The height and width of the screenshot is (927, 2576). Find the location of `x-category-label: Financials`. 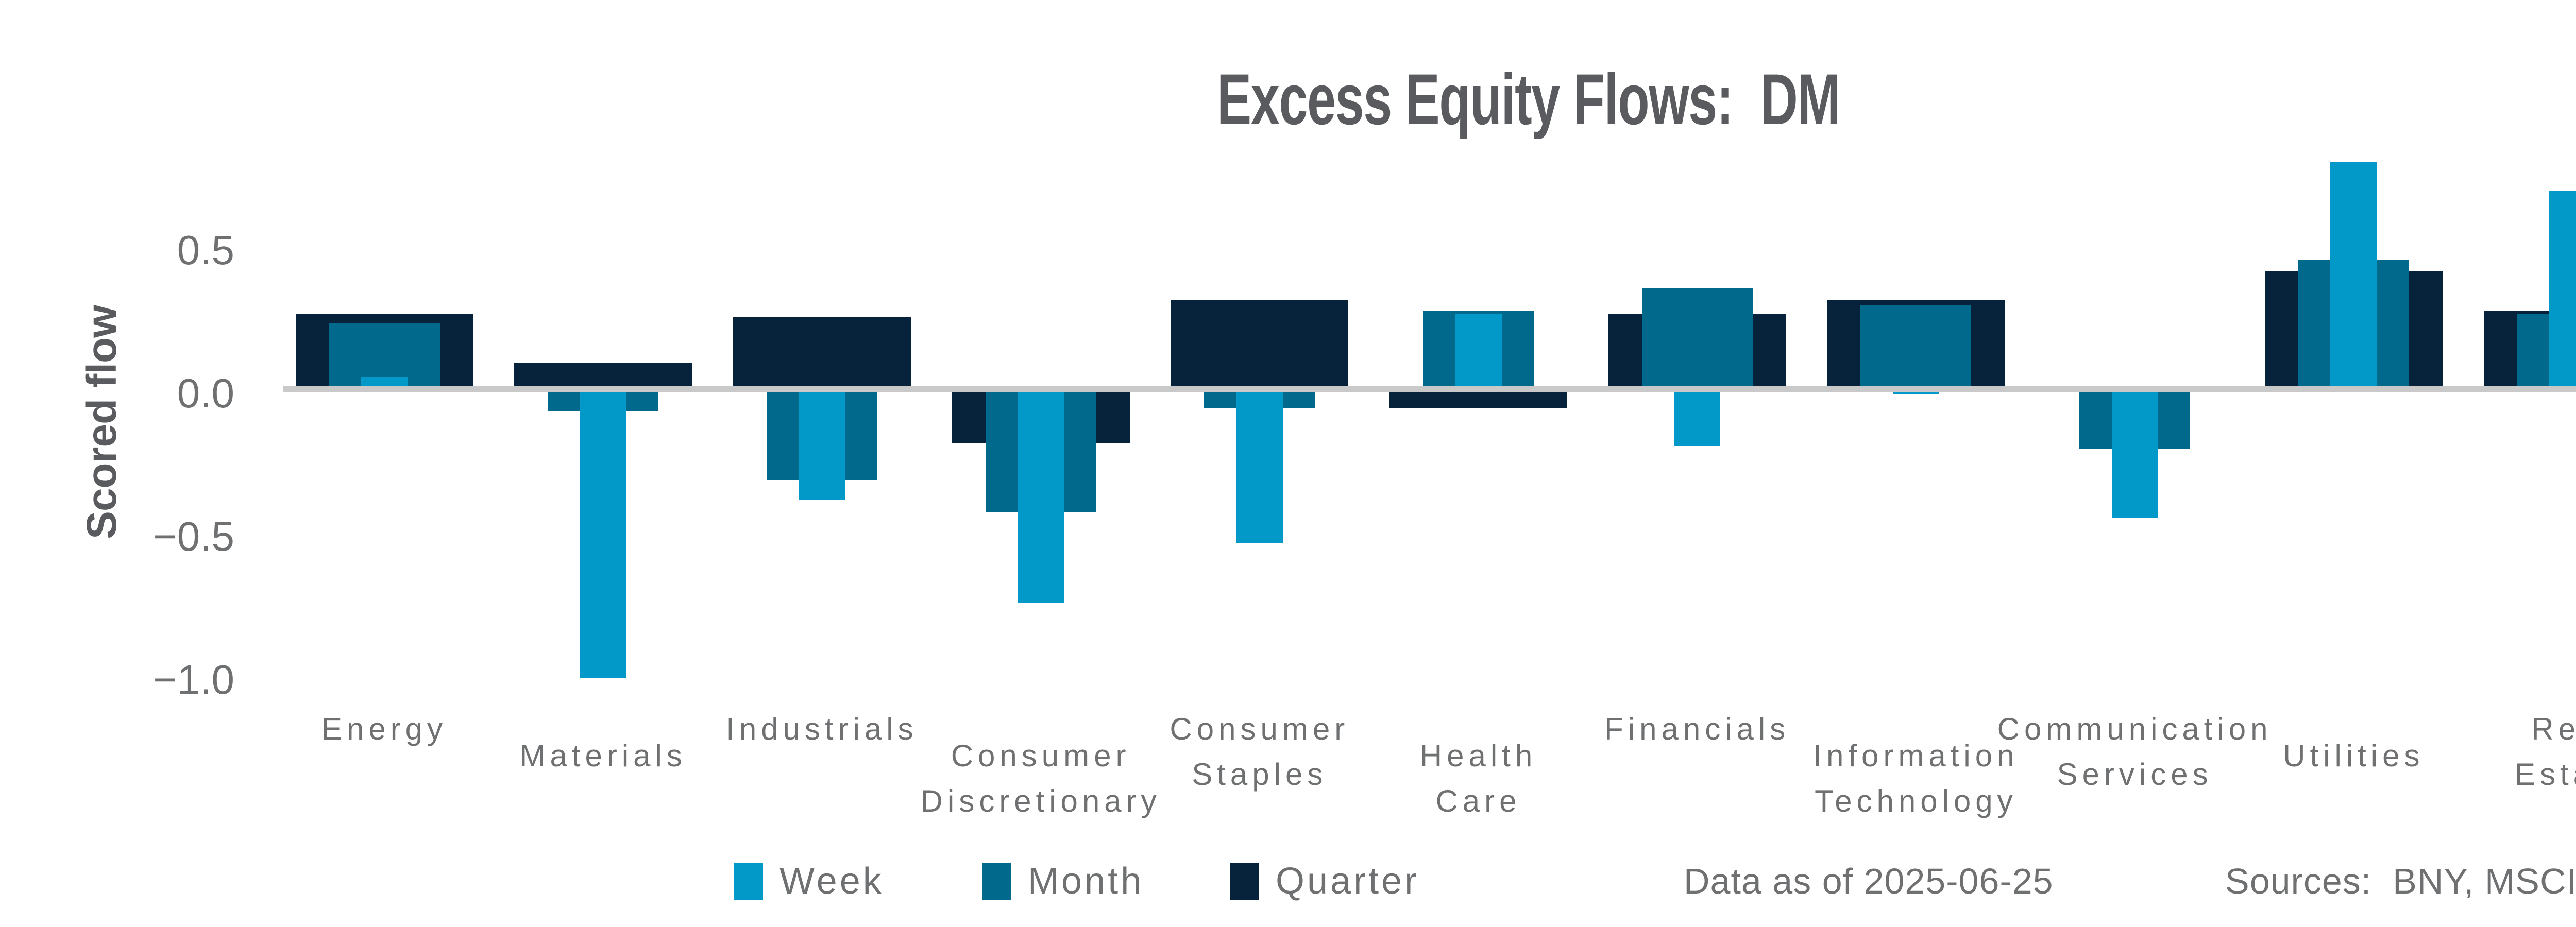

x-category-label: Financials is located at coordinates (1697, 729).